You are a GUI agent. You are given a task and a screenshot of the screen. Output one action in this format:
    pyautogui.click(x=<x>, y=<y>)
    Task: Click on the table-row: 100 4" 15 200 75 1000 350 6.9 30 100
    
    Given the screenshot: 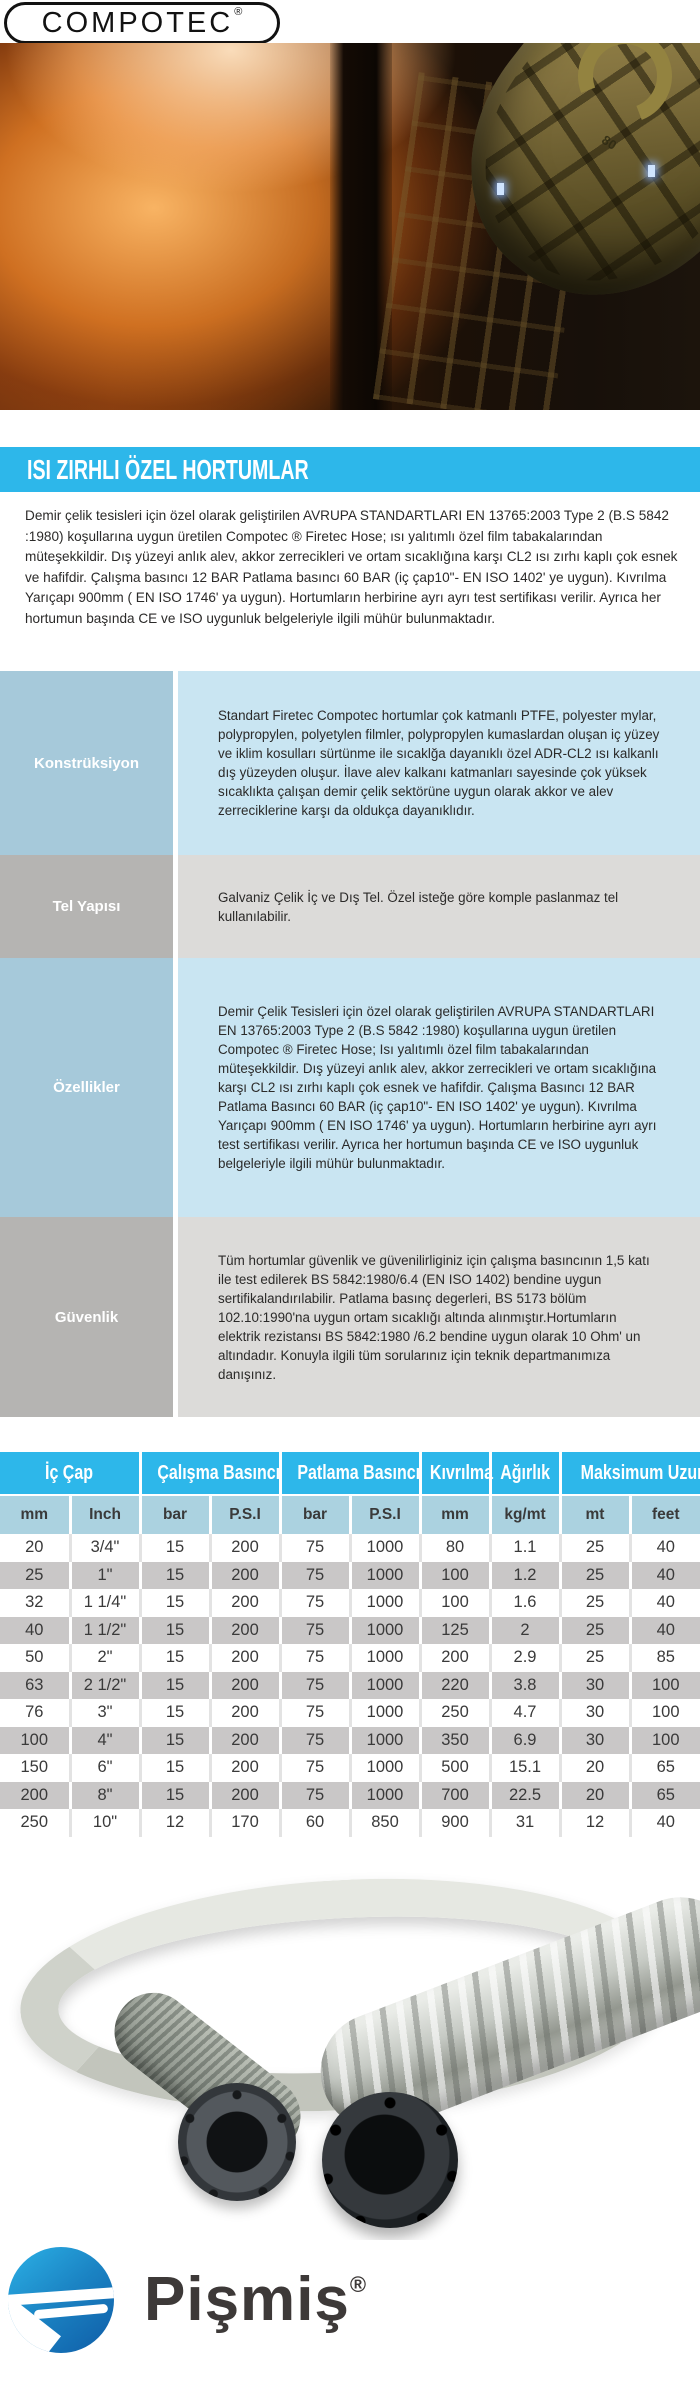 What is the action you would take?
    pyautogui.click(x=350, y=1740)
    